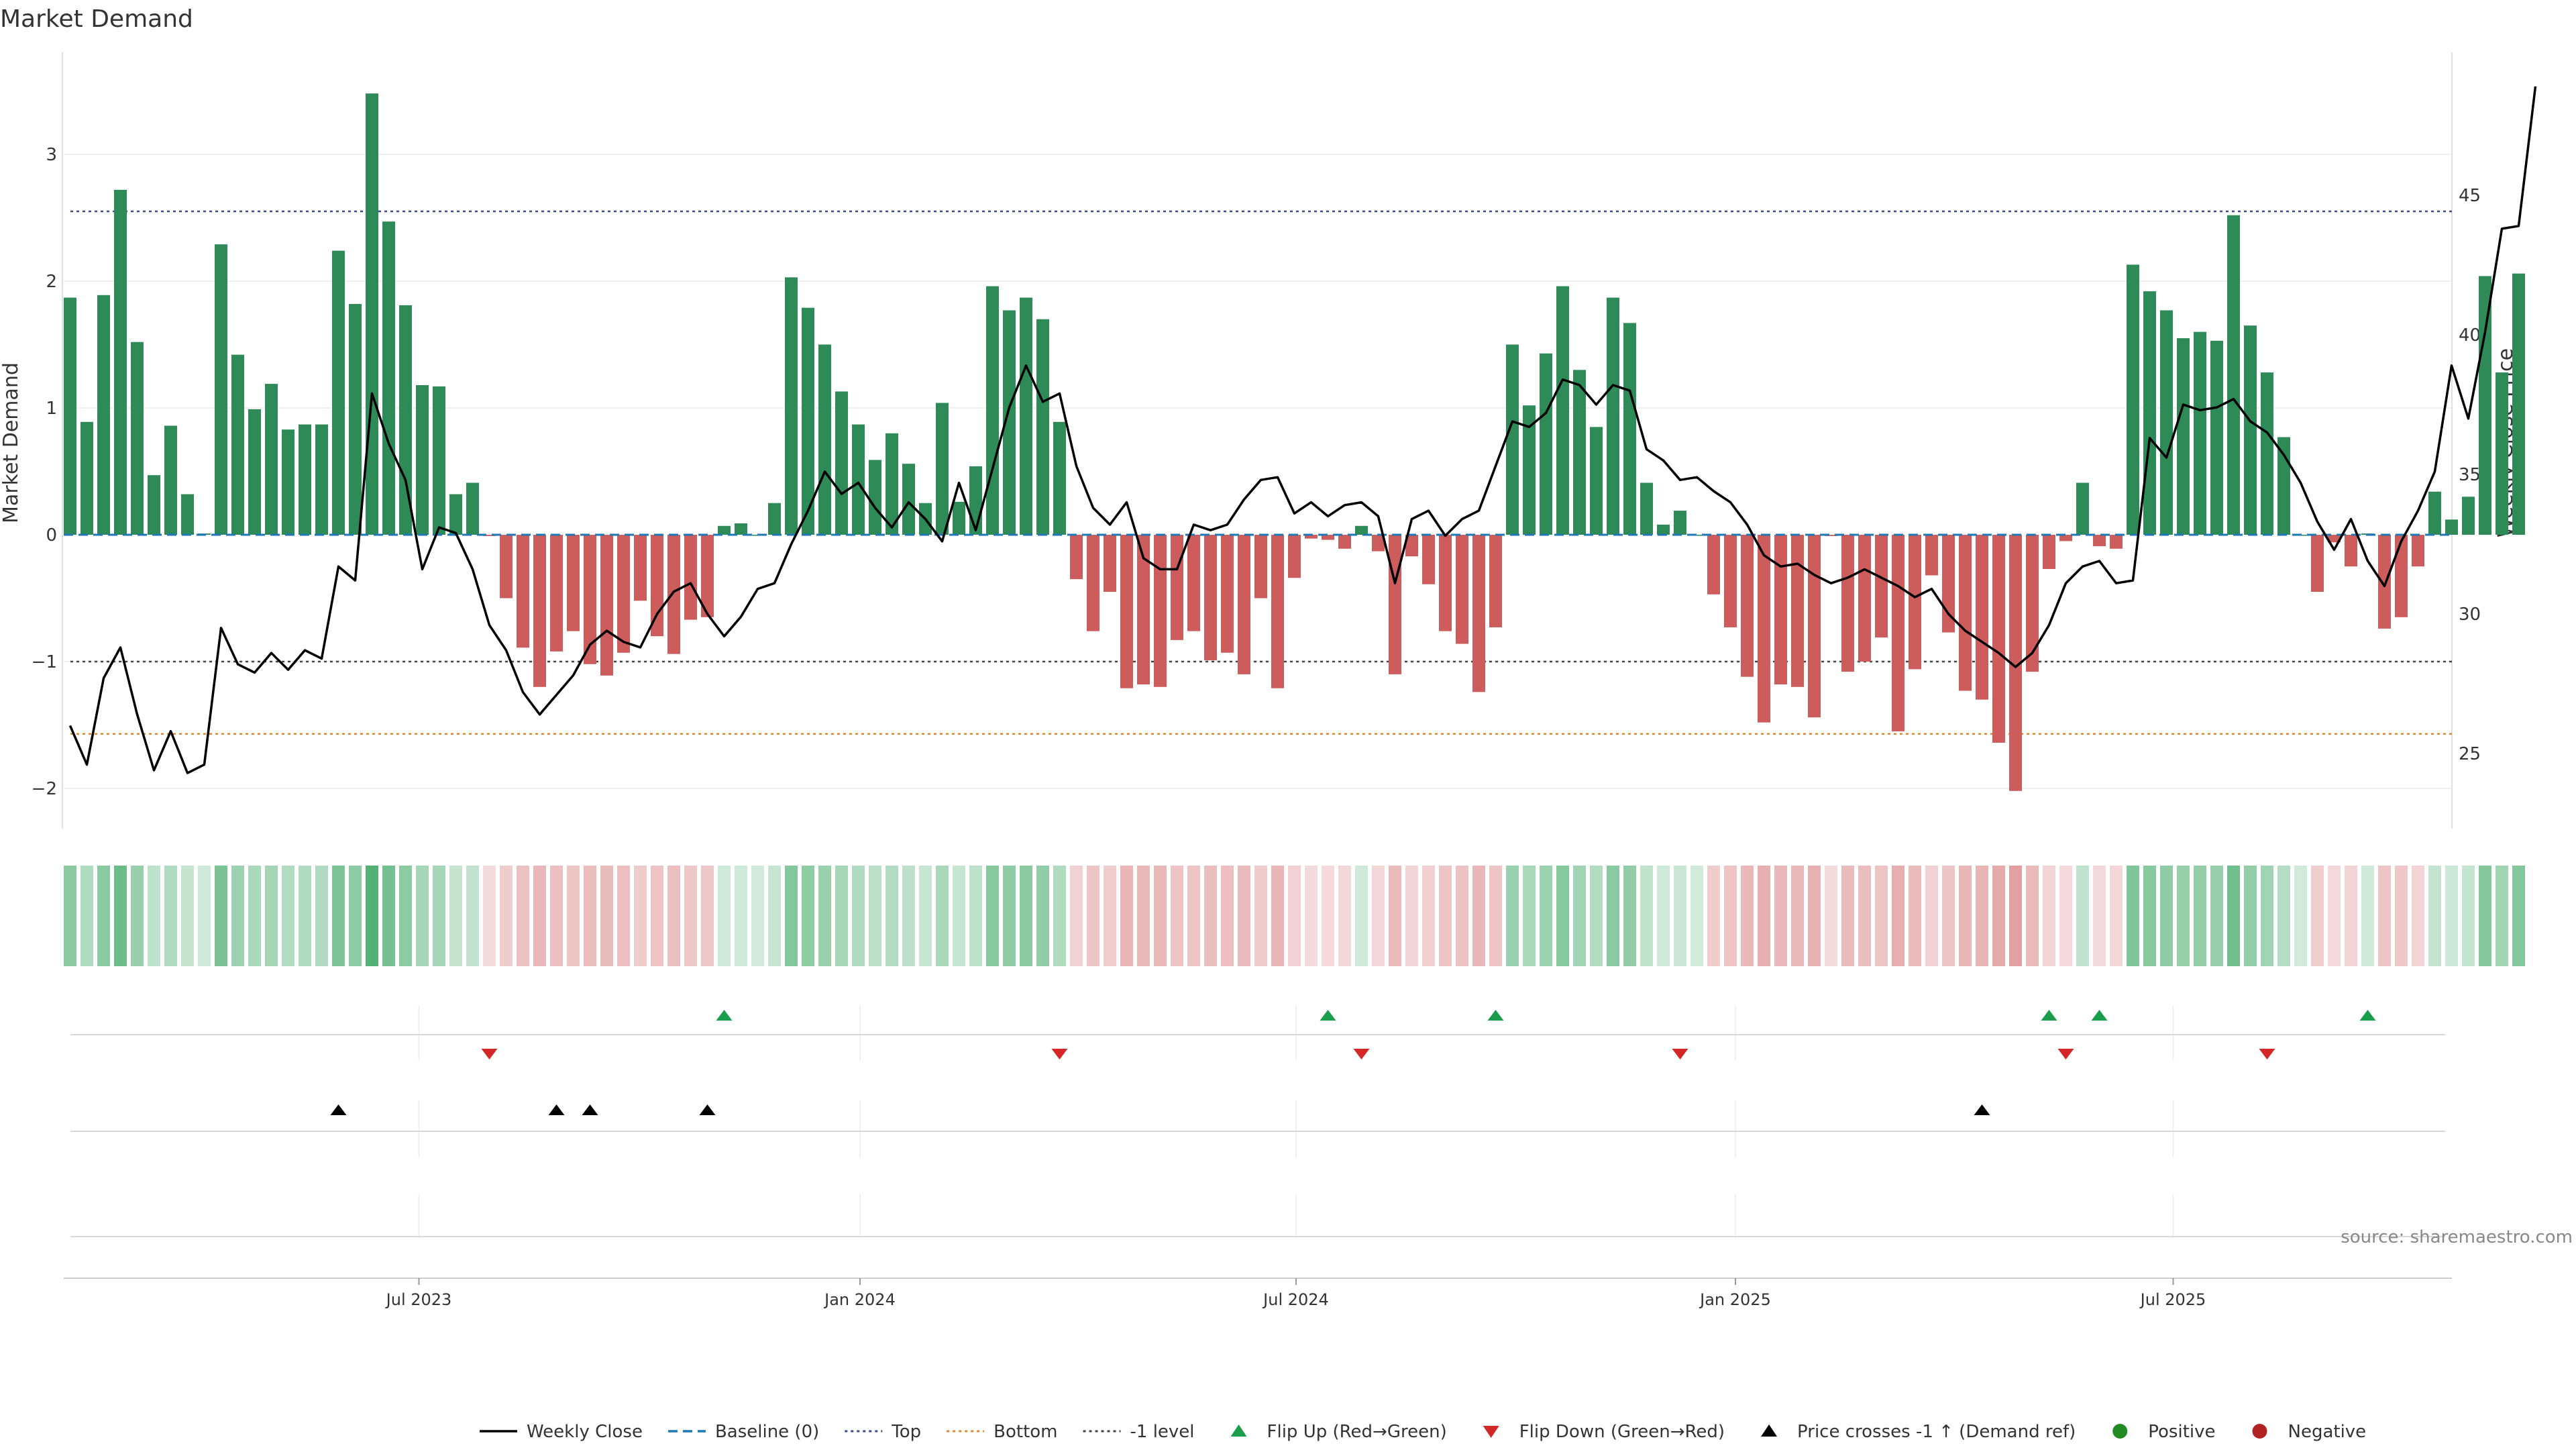 The image size is (2576, 1452). Describe the element at coordinates (2470, 615) in the screenshot. I see `y2-tick-label: 30` at that location.